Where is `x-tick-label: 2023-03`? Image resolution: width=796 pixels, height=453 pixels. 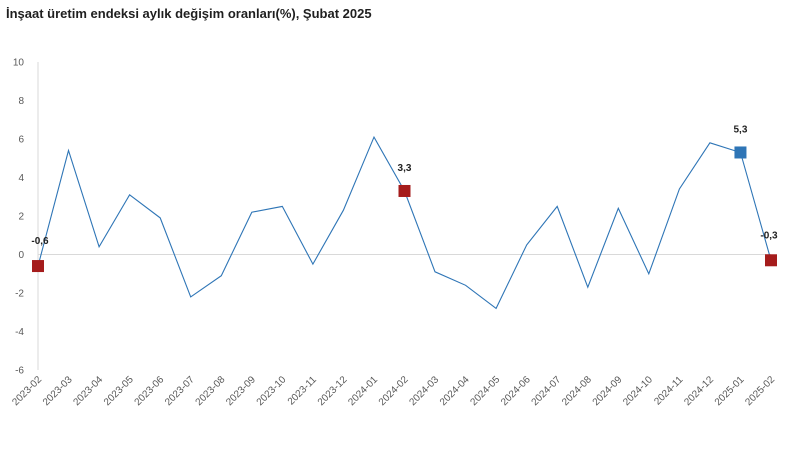 x-tick-label: 2023-03 is located at coordinates (58, 391).